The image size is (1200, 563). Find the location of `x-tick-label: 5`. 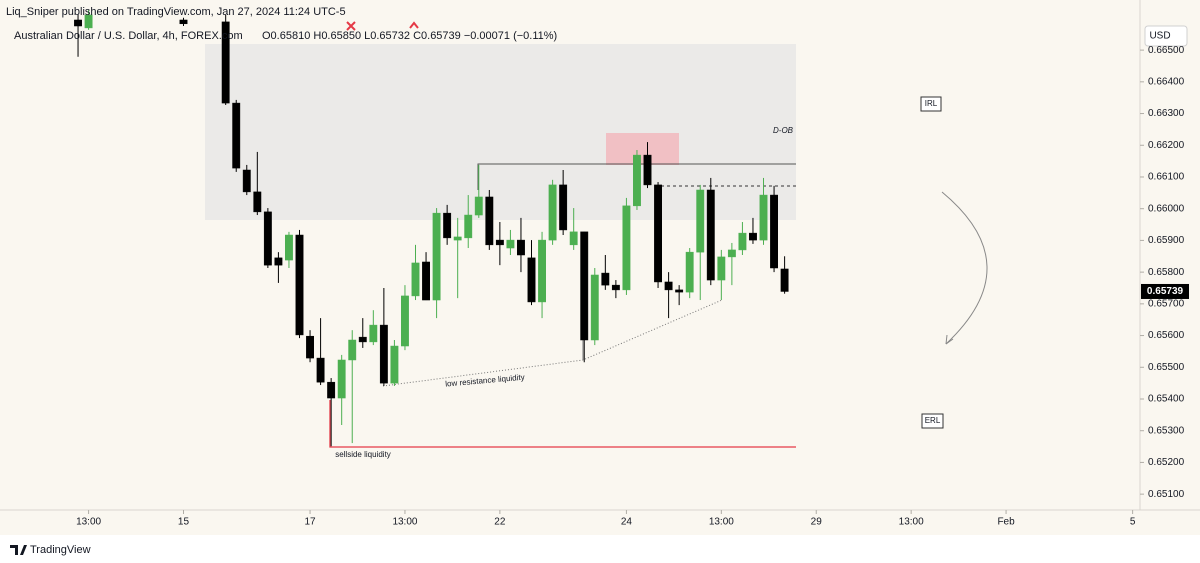

x-tick-label: 5 is located at coordinates (1133, 522).